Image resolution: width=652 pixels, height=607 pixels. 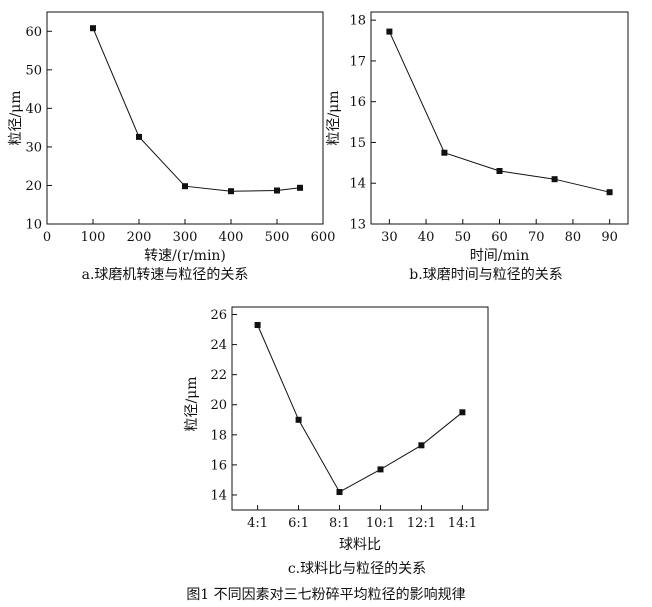 I want to click on chart-b-x-tick-label: 30, so click(x=389, y=237).